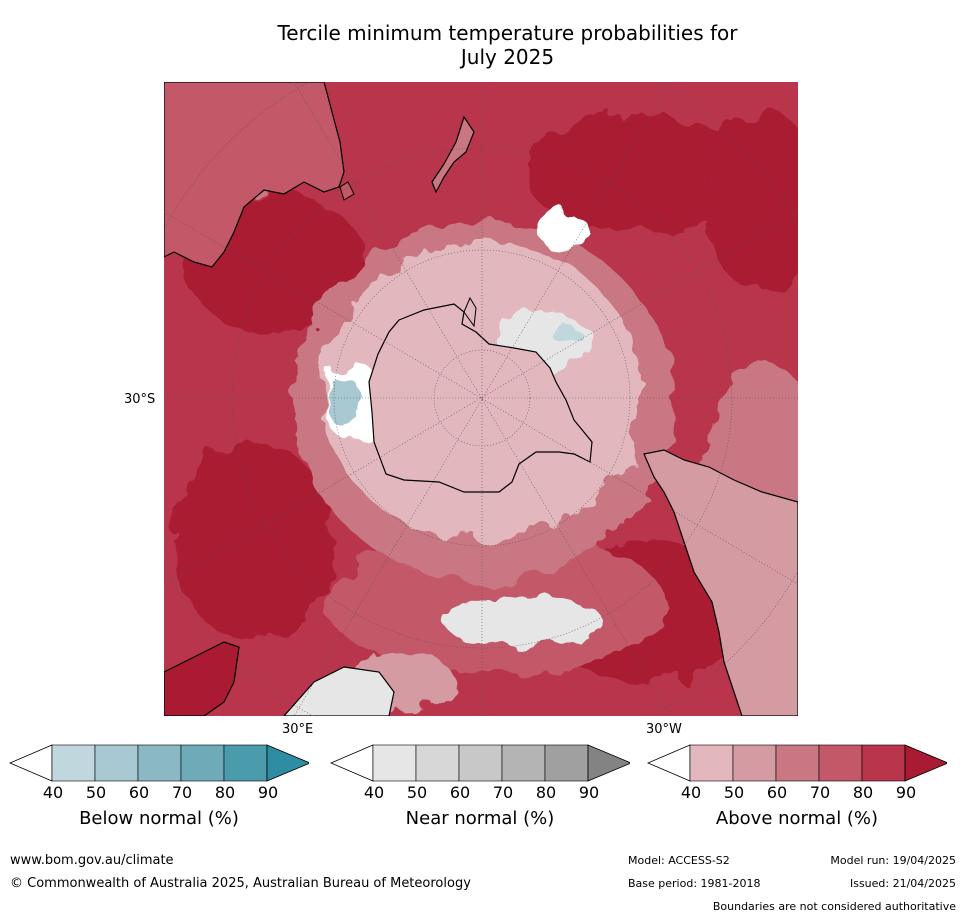  Describe the element at coordinates (298, 729) in the screenshot. I see `lon-label-30e: 30°E` at that location.